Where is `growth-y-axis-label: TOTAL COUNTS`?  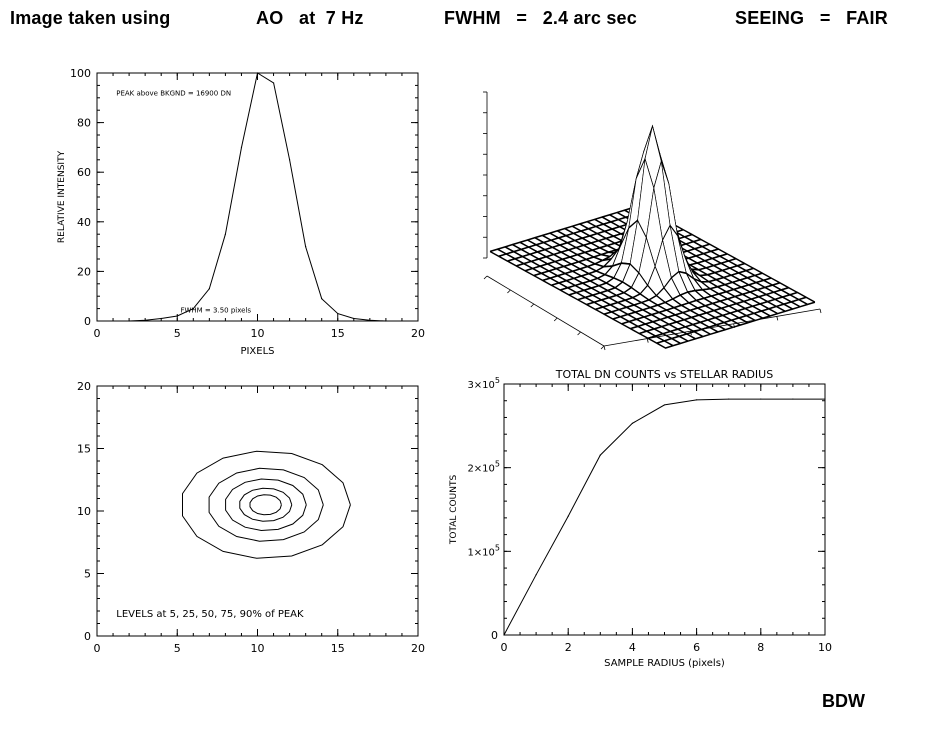
growth-y-axis-label: TOTAL COUNTS is located at coordinates (454, 510).